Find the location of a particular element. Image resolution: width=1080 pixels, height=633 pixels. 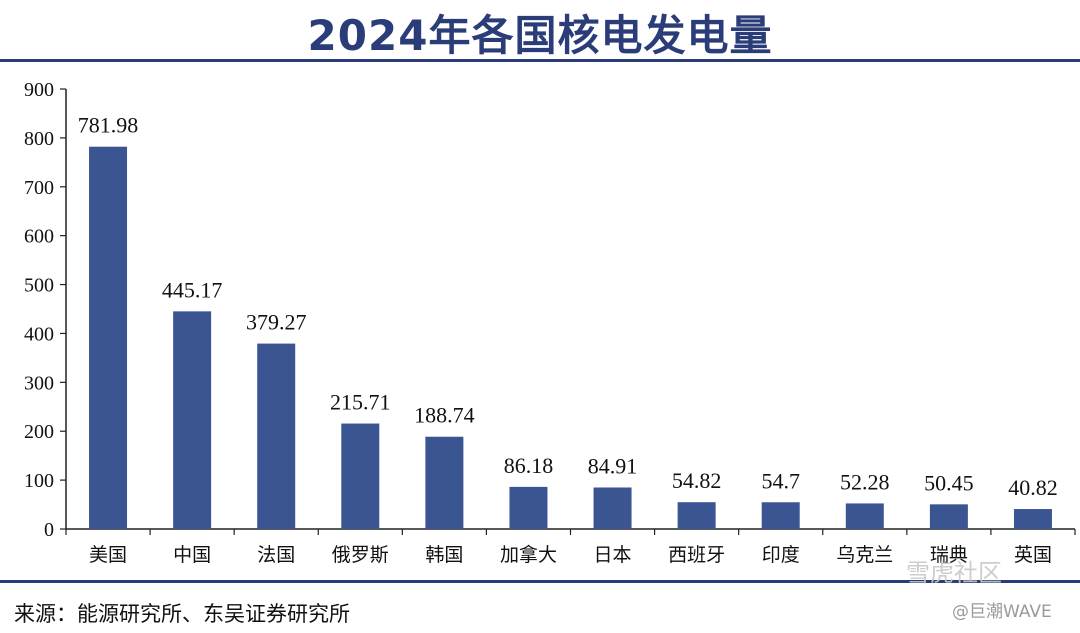

x-category-label: 中国 is located at coordinates (192, 555).